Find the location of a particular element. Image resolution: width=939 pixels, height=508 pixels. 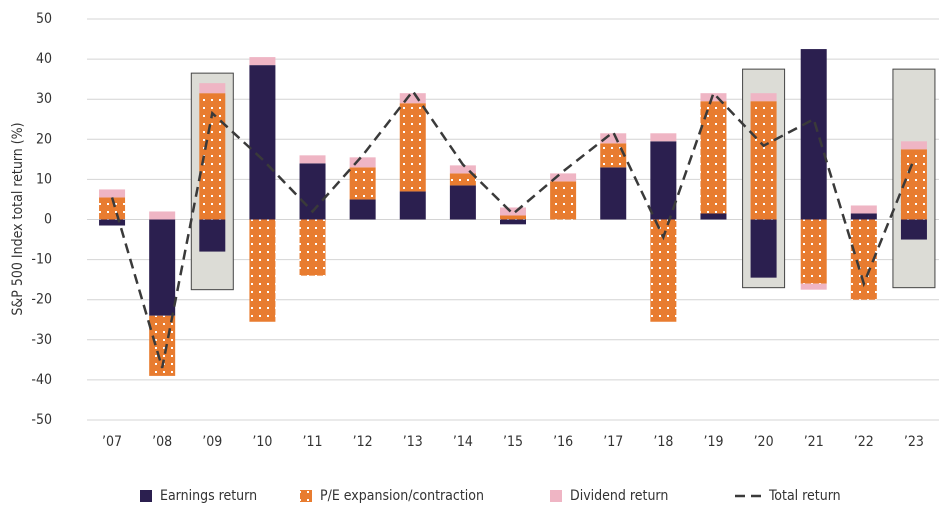

x-tick-label: ’19 is located at coordinates (713, 442).